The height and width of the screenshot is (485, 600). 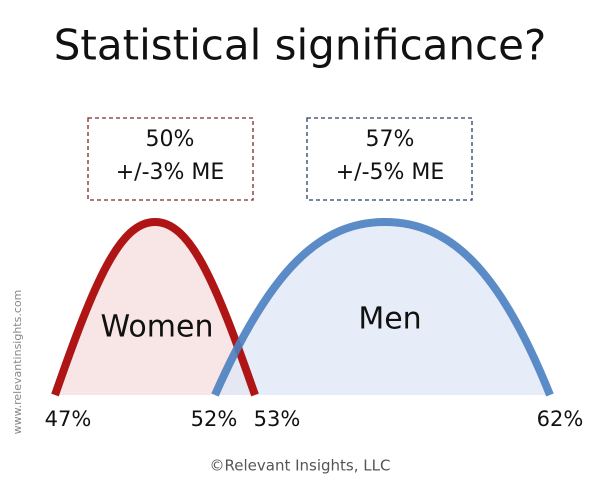 What do you see at coordinates (157, 327) in the screenshot?
I see `women-label: Women` at bounding box center [157, 327].